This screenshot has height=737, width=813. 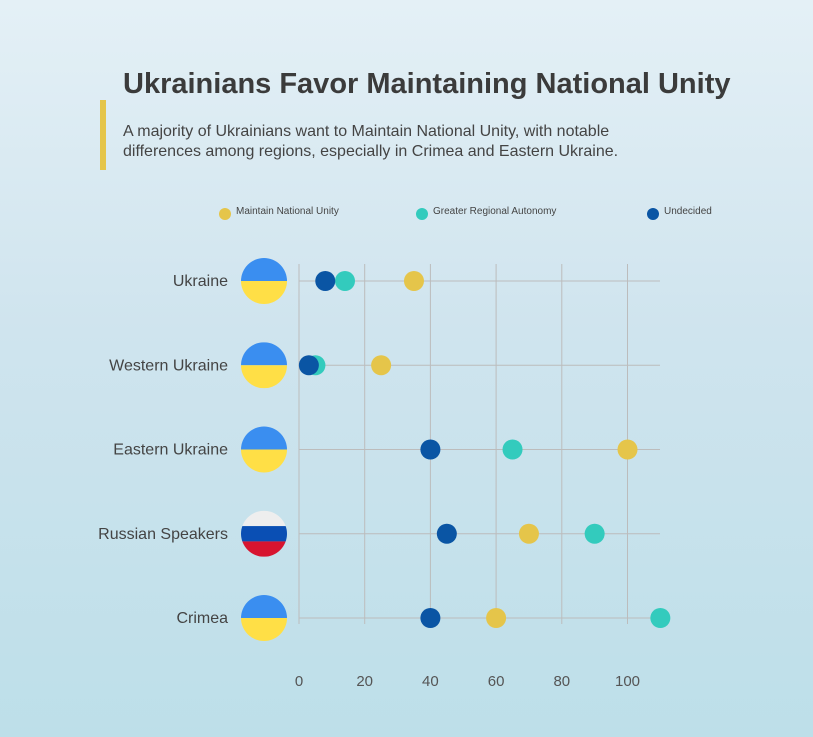 What do you see at coordinates (200, 281) in the screenshot?
I see `category-label: Ukraine` at bounding box center [200, 281].